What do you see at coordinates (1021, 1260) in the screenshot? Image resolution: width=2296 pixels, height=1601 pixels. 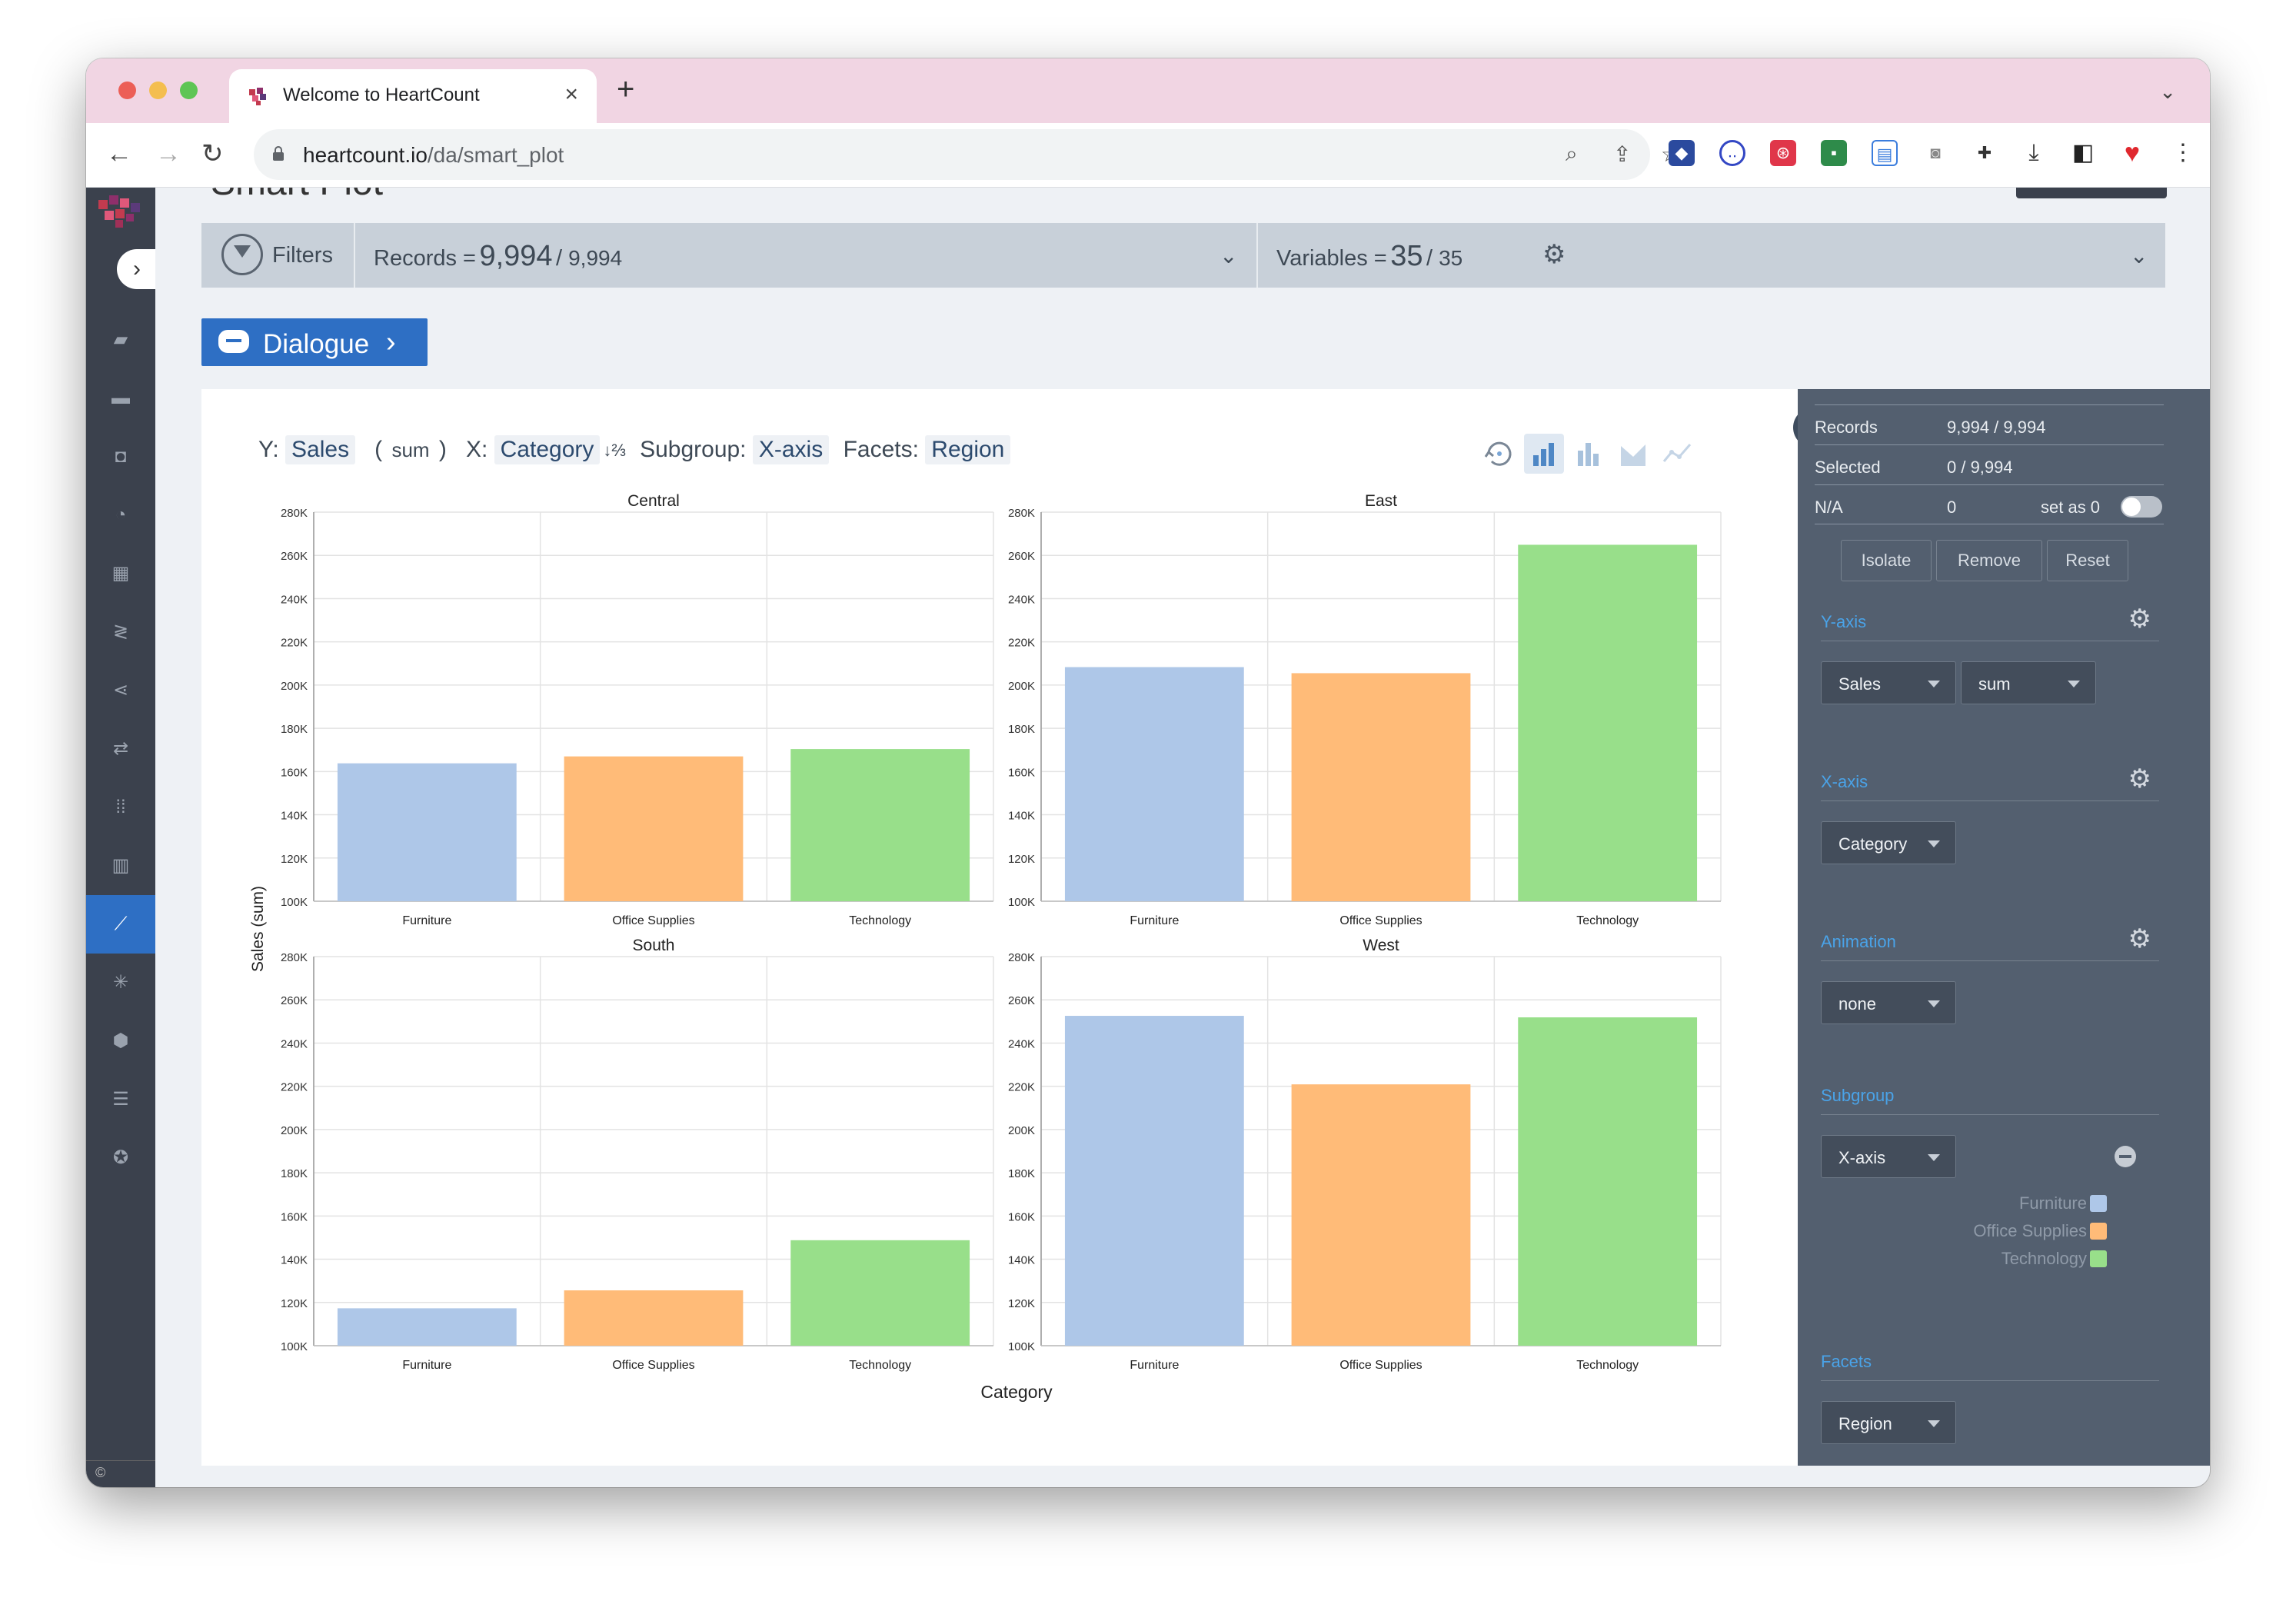 I see `y-tick-label: 140K` at bounding box center [1021, 1260].